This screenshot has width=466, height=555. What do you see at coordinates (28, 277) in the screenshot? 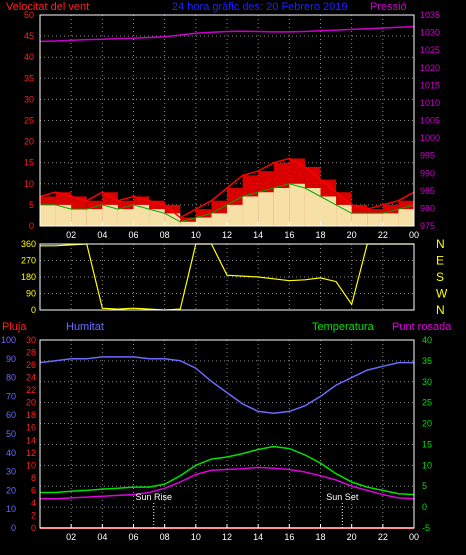
I see `direction-axis-tick-label: 180` at bounding box center [28, 277].